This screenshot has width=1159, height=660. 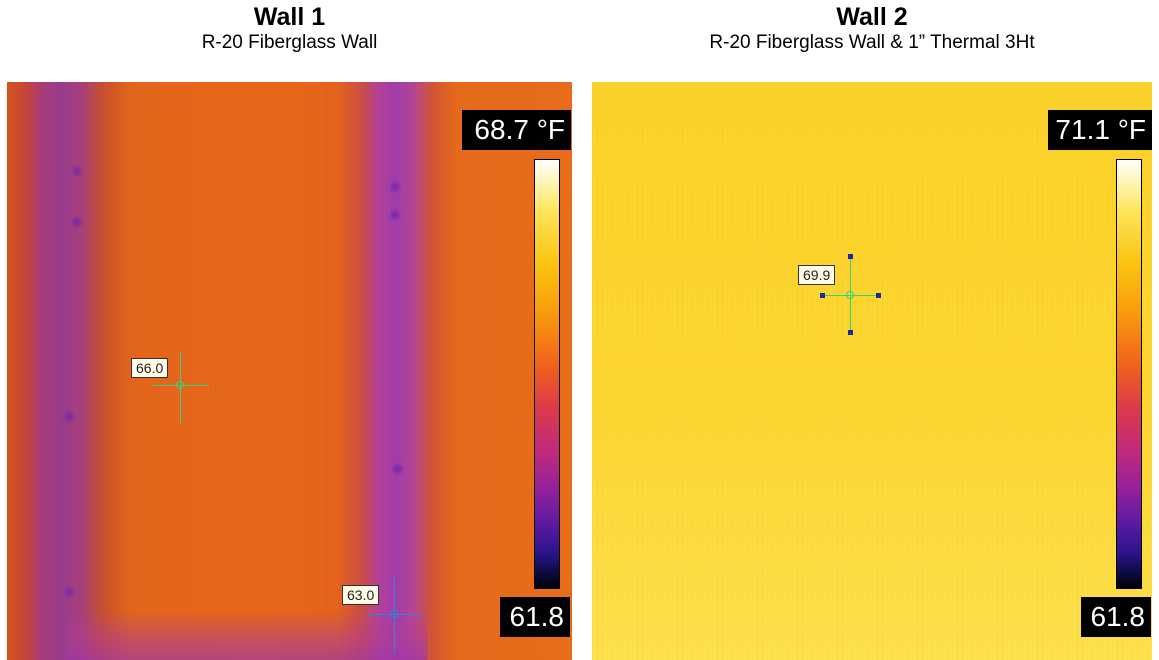 What do you see at coordinates (289, 42) in the screenshot?
I see `wall-1-subtitle: R-20 Fiberglass Wall` at bounding box center [289, 42].